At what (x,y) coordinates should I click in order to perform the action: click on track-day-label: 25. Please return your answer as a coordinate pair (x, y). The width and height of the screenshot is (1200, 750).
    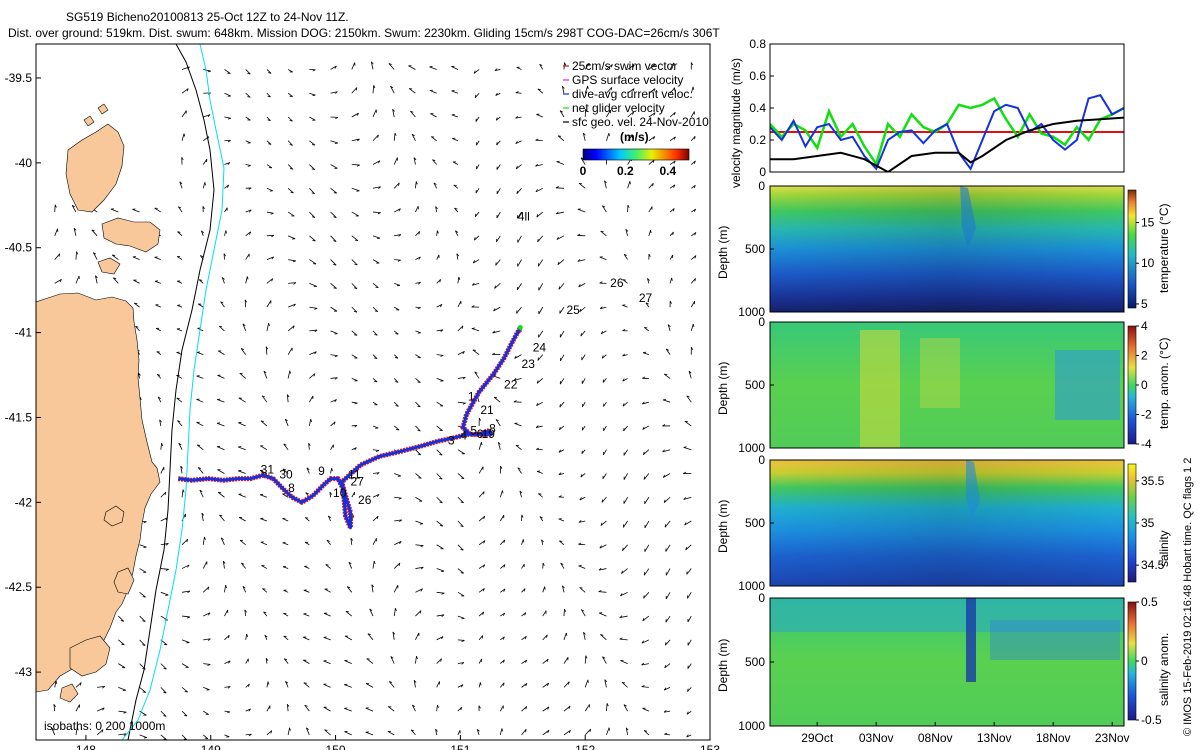
    Looking at the image, I should click on (573, 310).